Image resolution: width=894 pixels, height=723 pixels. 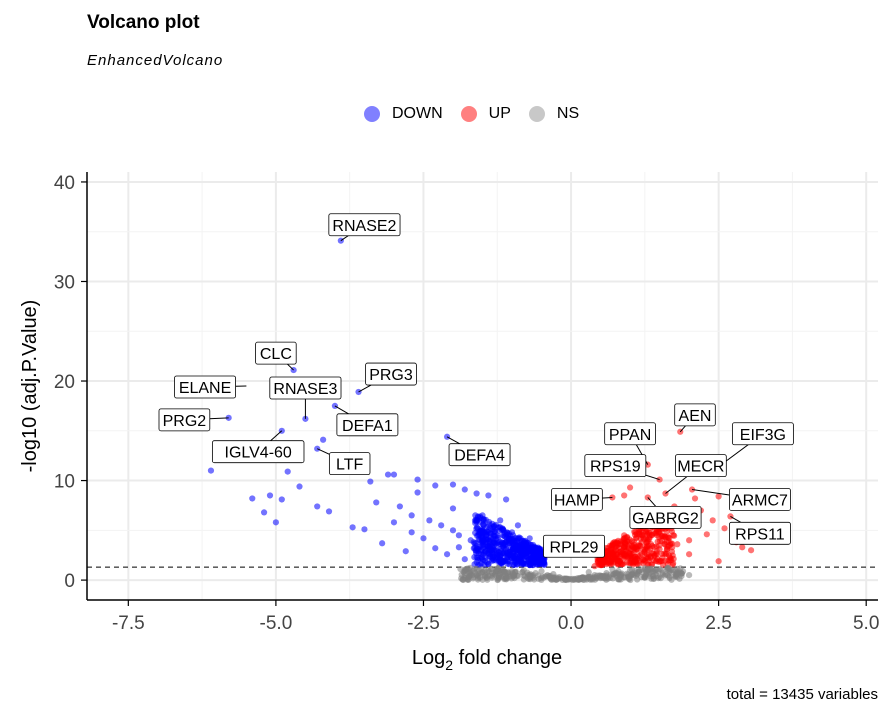 What do you see at coordinates (802, 694) in the screenshot?
I see `caption-total: total = 13435 variables` at bounding box center [802, 694].